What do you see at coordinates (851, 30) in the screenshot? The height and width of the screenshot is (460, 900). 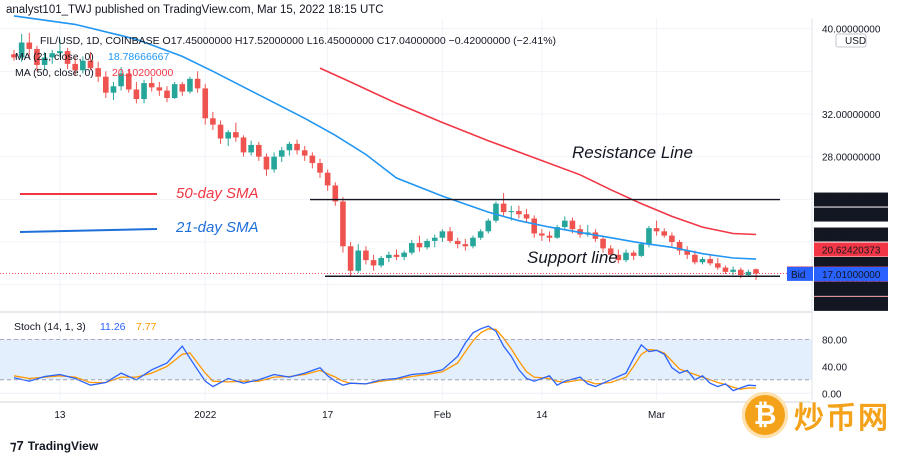 I see `price-tick-label: 40.00000000` at bounding box center [851, 30].